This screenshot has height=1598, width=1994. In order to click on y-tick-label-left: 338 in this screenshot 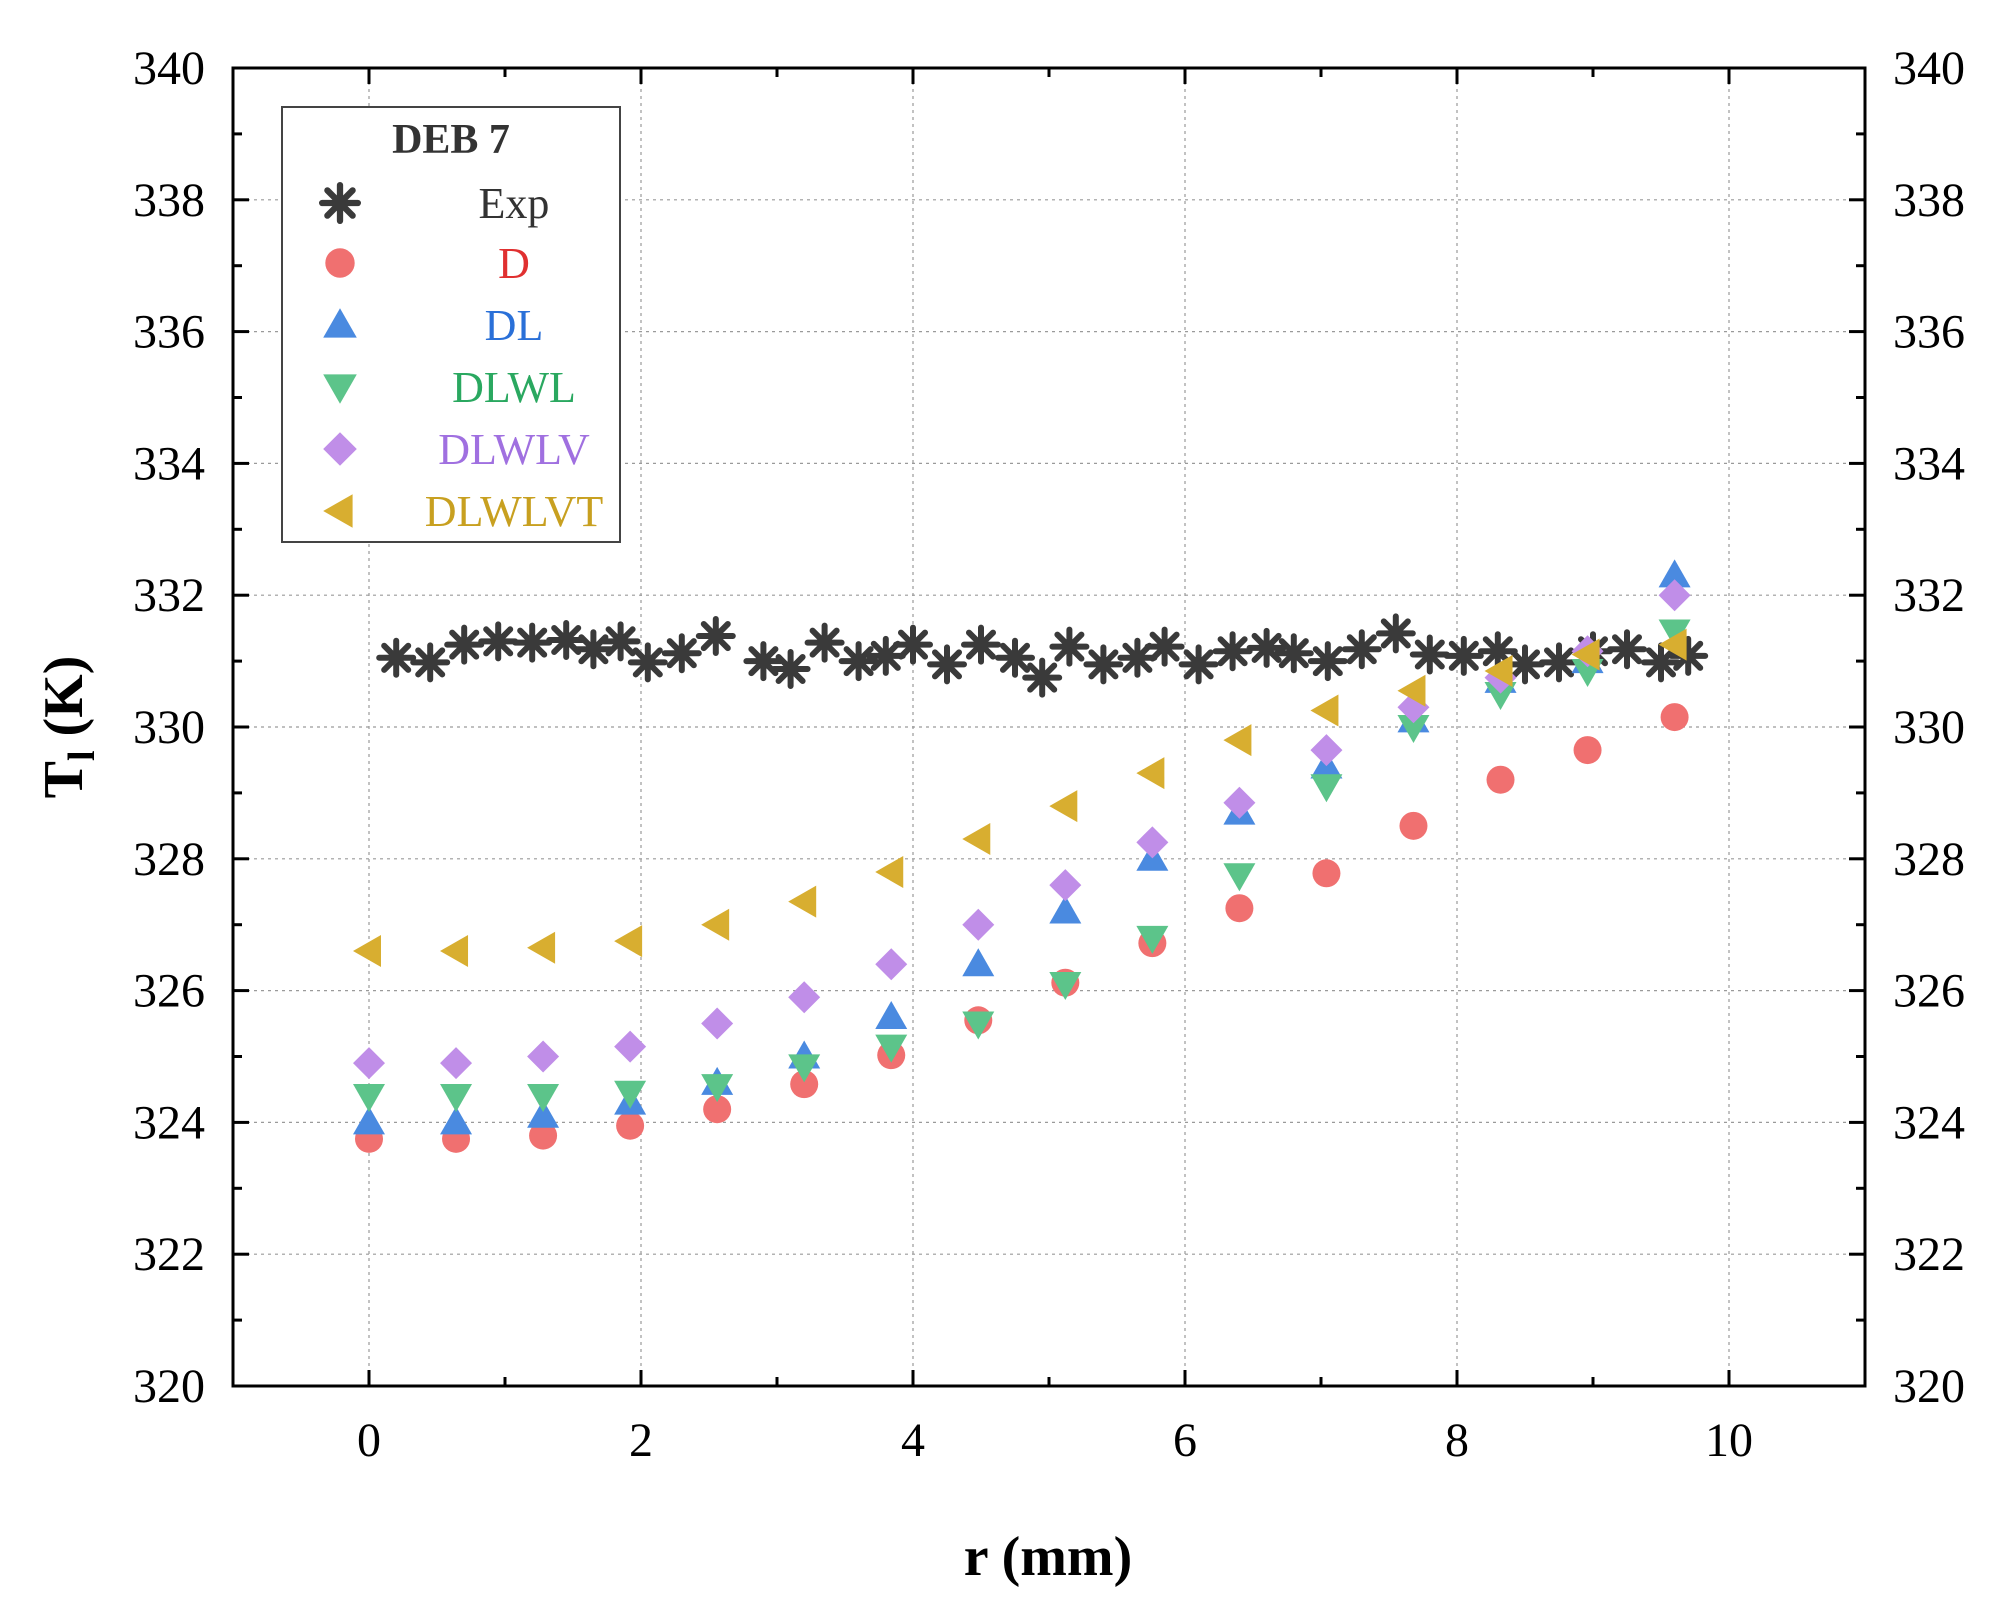, I will do `click(169, 200)`.